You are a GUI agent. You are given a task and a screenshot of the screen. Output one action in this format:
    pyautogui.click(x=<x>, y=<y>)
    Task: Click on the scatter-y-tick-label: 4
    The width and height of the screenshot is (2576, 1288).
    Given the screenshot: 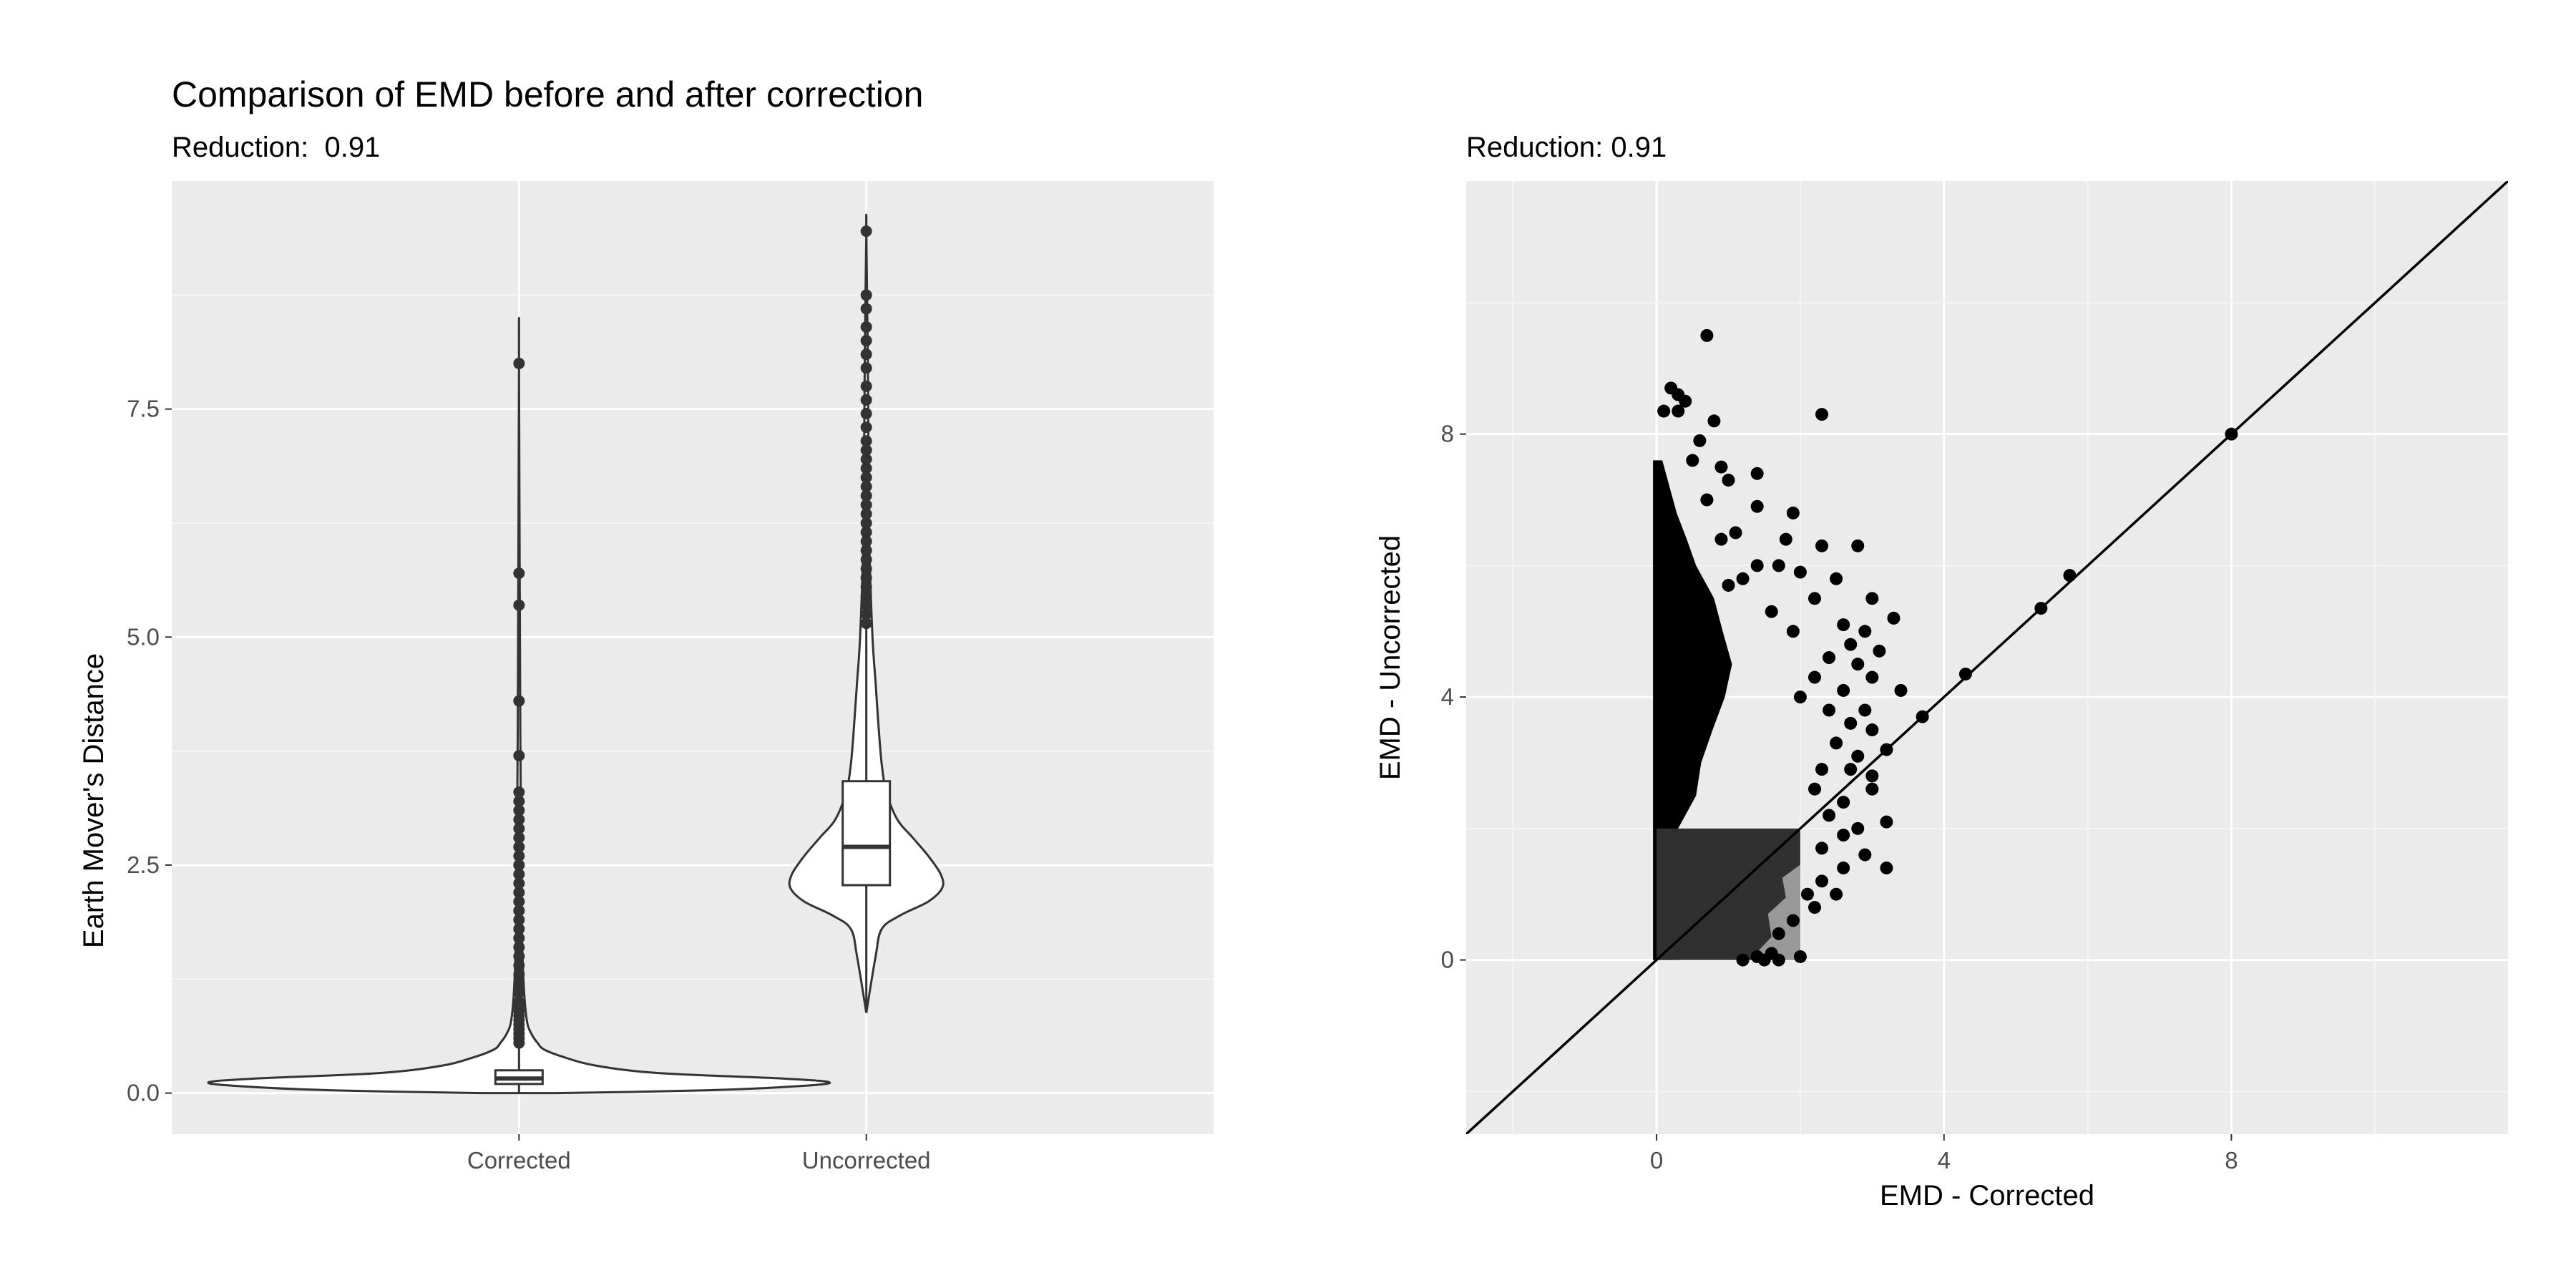 What is the action you would take?
    pyautogui.click(x=1447, y=696)
    